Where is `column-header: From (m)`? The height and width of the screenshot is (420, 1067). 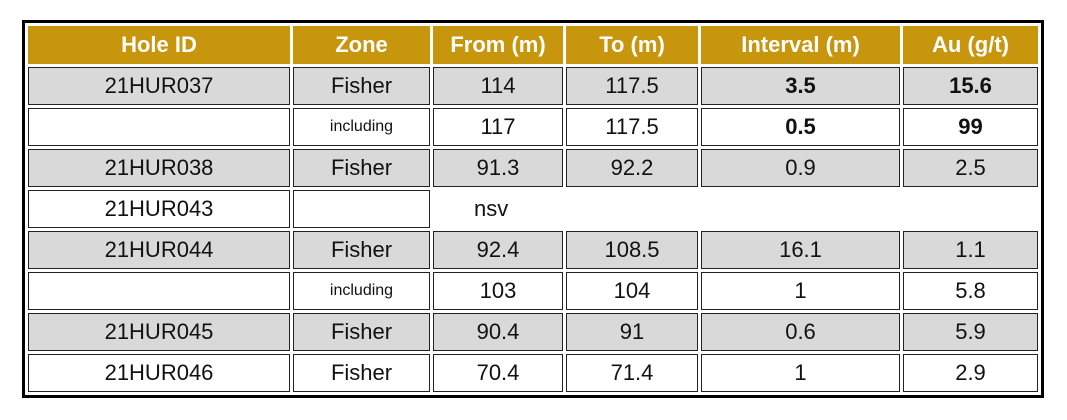
column-header: From (m) is located at coordinates (498, 45).